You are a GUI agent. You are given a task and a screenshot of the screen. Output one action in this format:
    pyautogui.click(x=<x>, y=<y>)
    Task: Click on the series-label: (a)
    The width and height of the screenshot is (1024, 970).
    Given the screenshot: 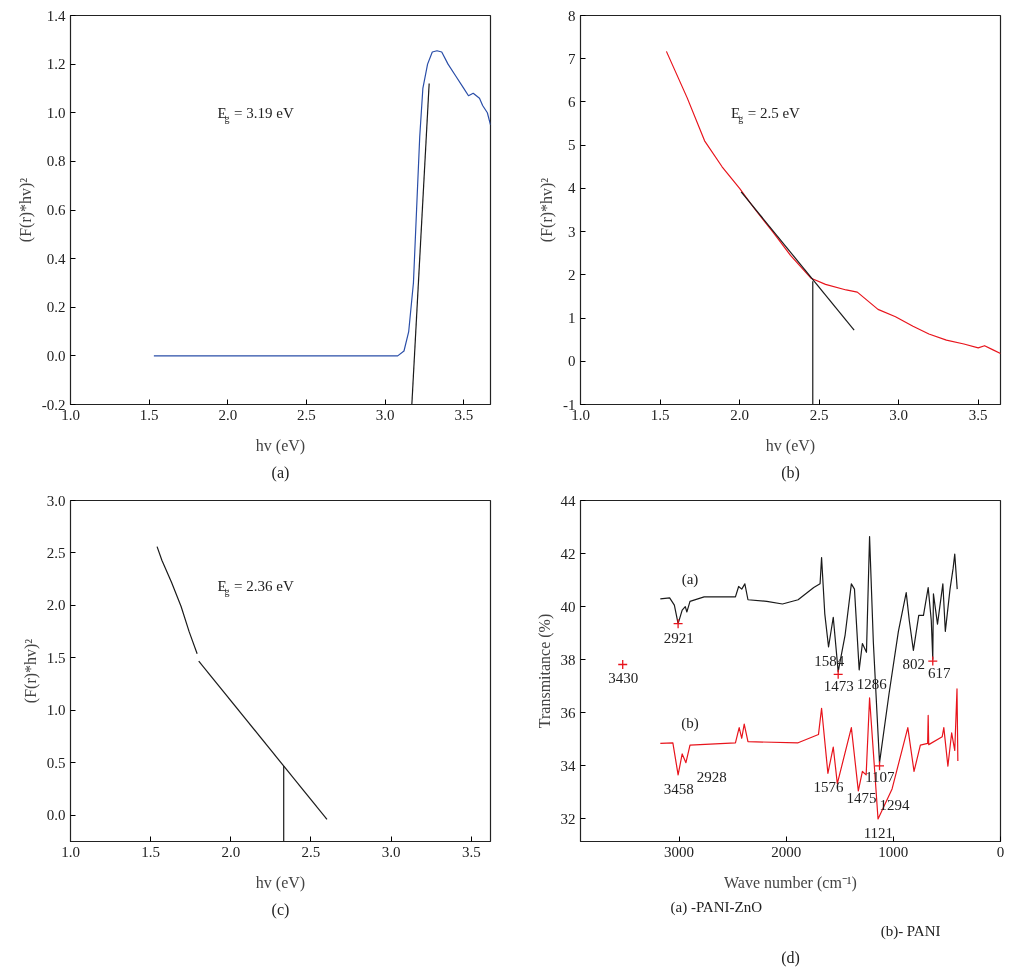 What is the action you would take?
    pyautogui.click(x=690, y=580)
    